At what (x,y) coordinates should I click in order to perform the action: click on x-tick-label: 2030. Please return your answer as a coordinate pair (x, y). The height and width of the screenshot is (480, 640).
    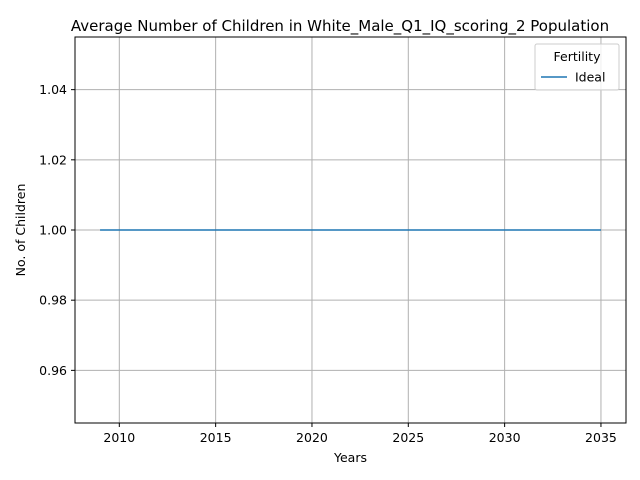
    Looking at the image, I should click on (505, 437).